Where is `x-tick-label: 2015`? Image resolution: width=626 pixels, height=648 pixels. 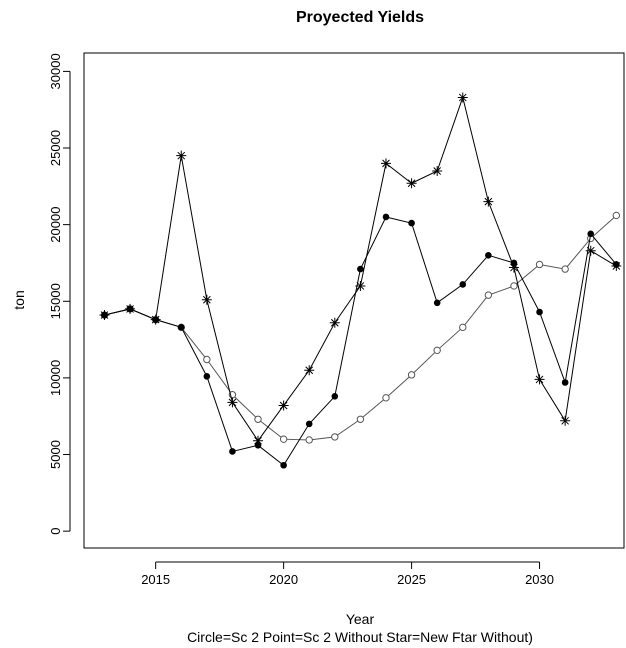
x-tick-label: 2015 is located at coordinates (155, 579).